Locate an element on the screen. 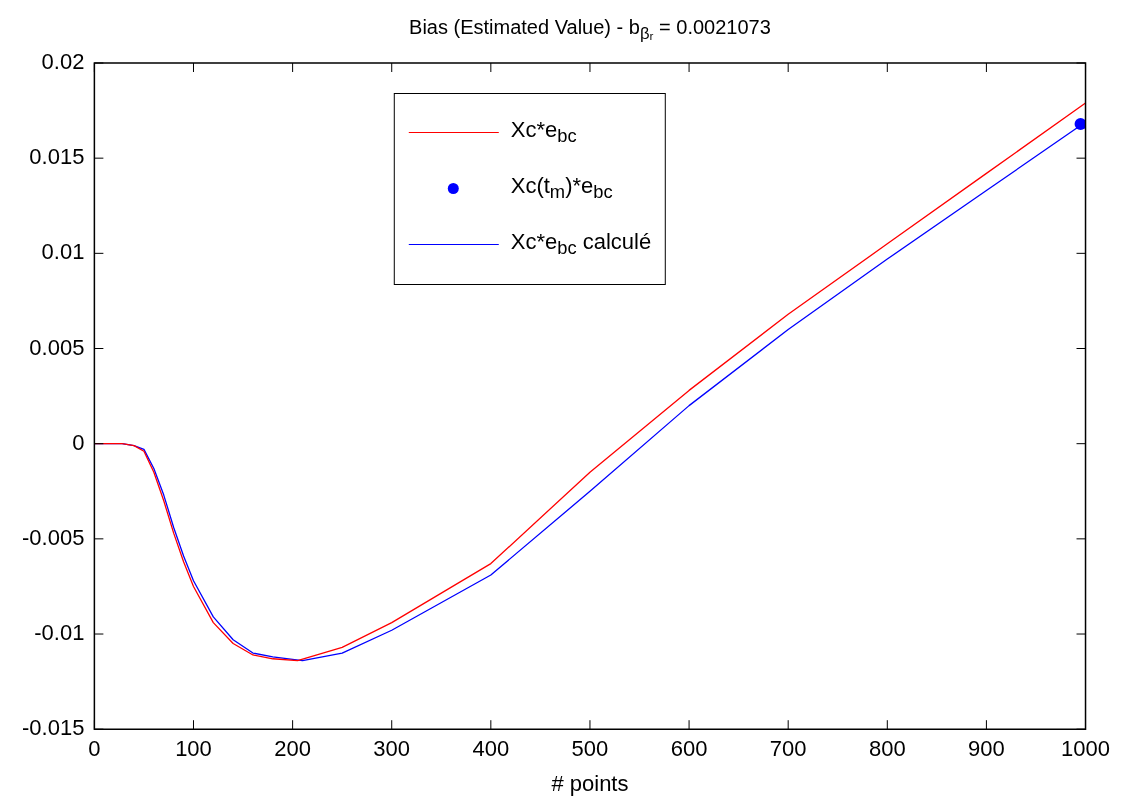  x-tick-label: 800 is located at coordinates (887, 749).